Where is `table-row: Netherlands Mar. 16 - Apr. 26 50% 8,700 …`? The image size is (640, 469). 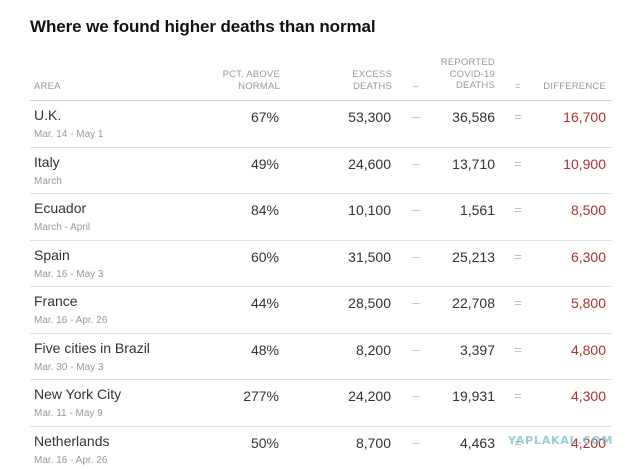 table-row: Netherlands Mar. 16 - Apr. 26 50% 8,700 … is located at coordinates (320, 448).